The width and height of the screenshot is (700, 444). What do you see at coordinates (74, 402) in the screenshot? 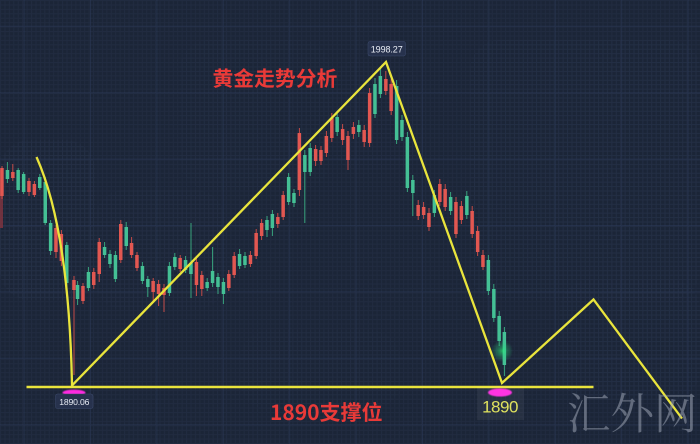
I see `svg-text: 1890.06` at bounding box center [74, 402].